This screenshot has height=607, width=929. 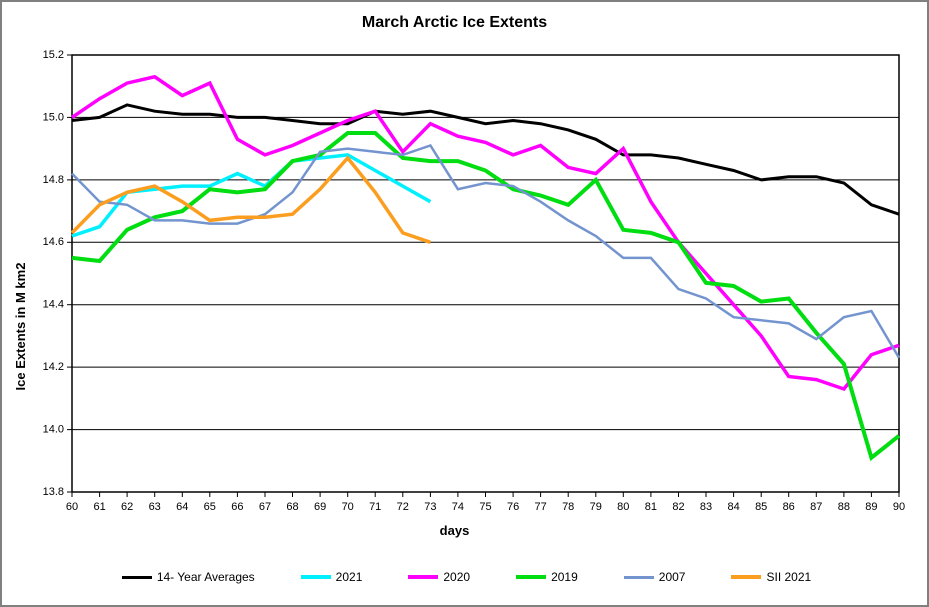 What do you see at coordinates (331, 577) in the screenshot?
I see `legend-item-2021: 2021` at bounding box center [331, 577].